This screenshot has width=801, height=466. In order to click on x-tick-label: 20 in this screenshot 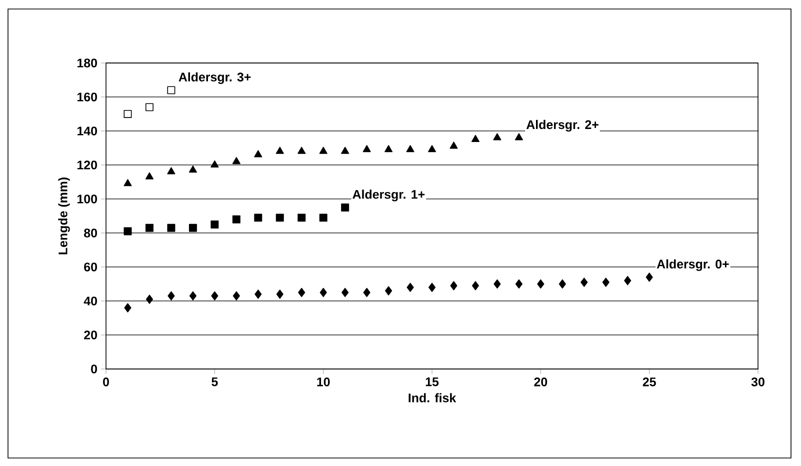, I will do `click(541, 382)`.